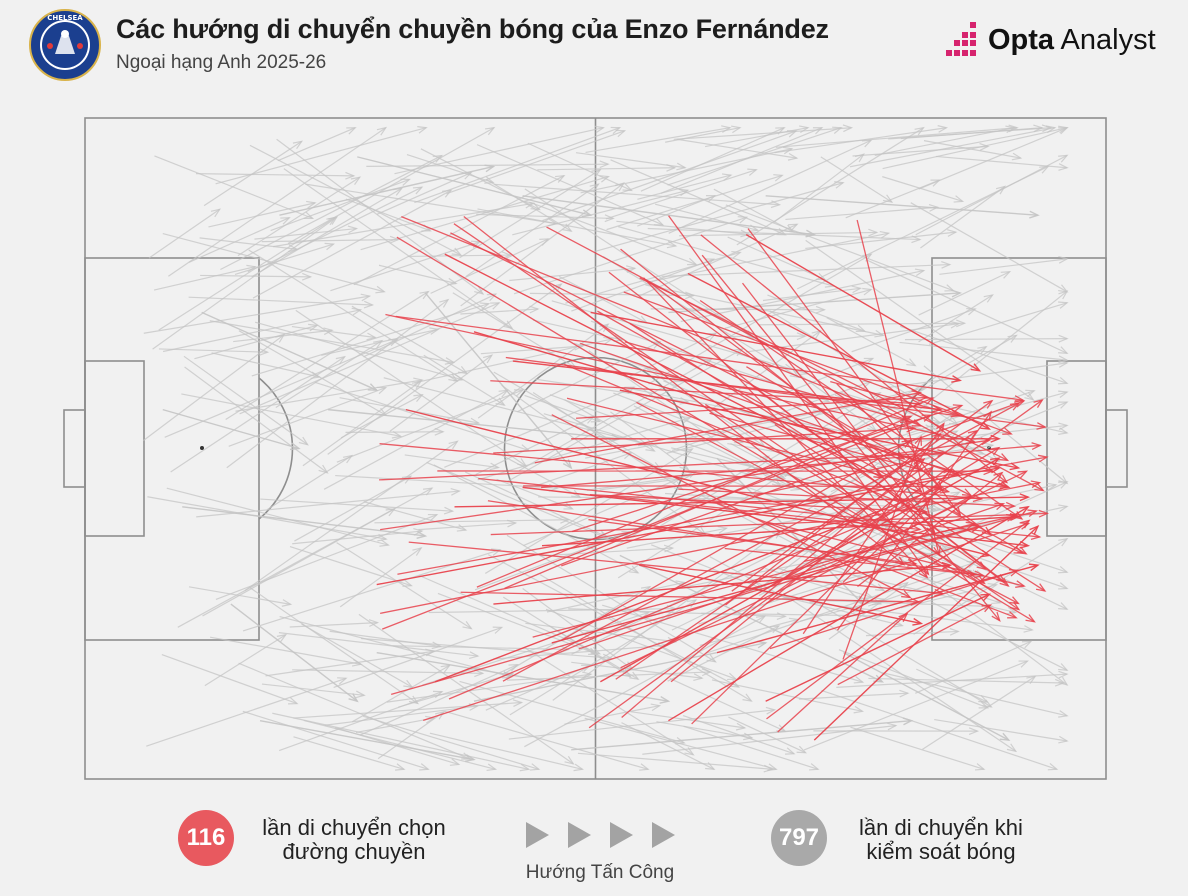 This screenshot has height=896, width=1188. I want to click on play-arrow-icon, so click(537, 835).